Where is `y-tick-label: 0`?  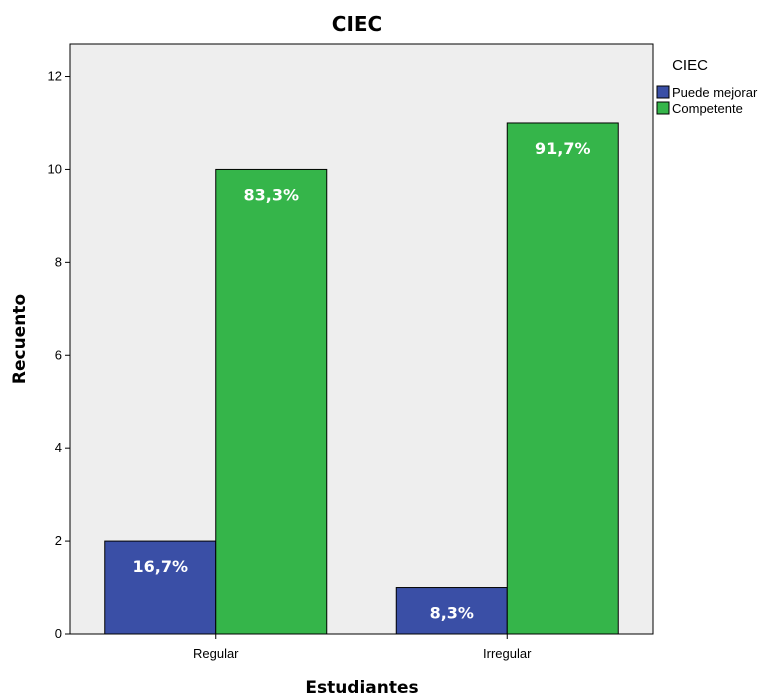
y-tick-label: 0 is located at coordinates (58, 633).